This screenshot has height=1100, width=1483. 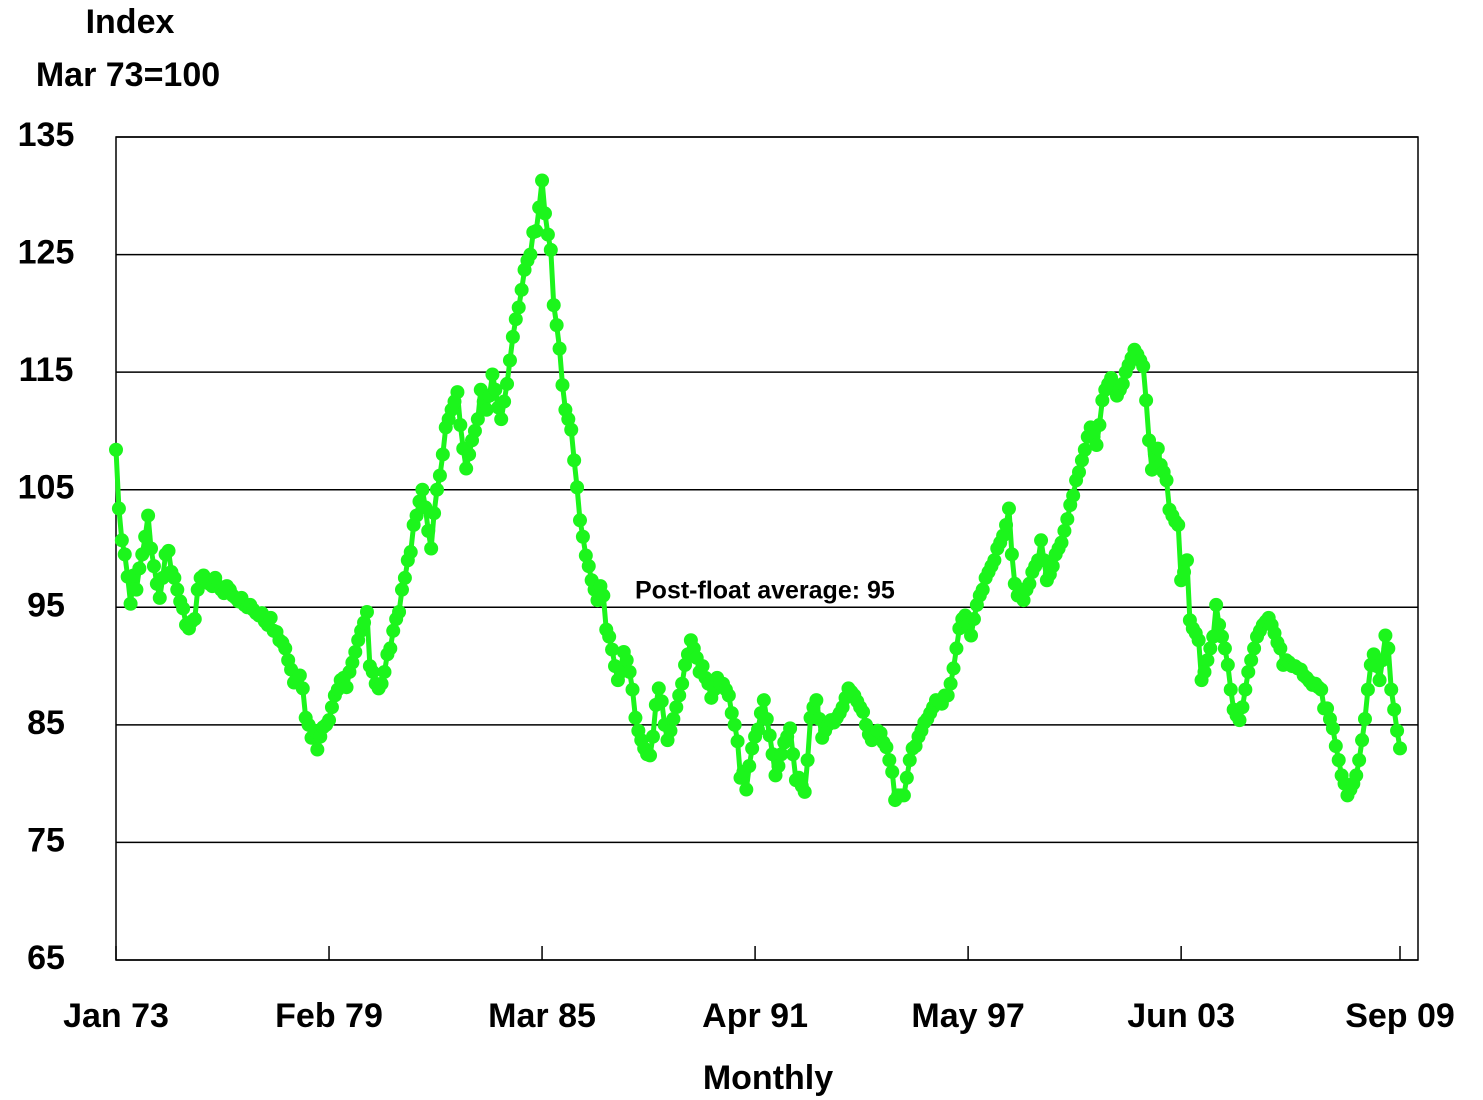 I want to click on x-tick-label: Apr 91, so click(x=755, y=1016).